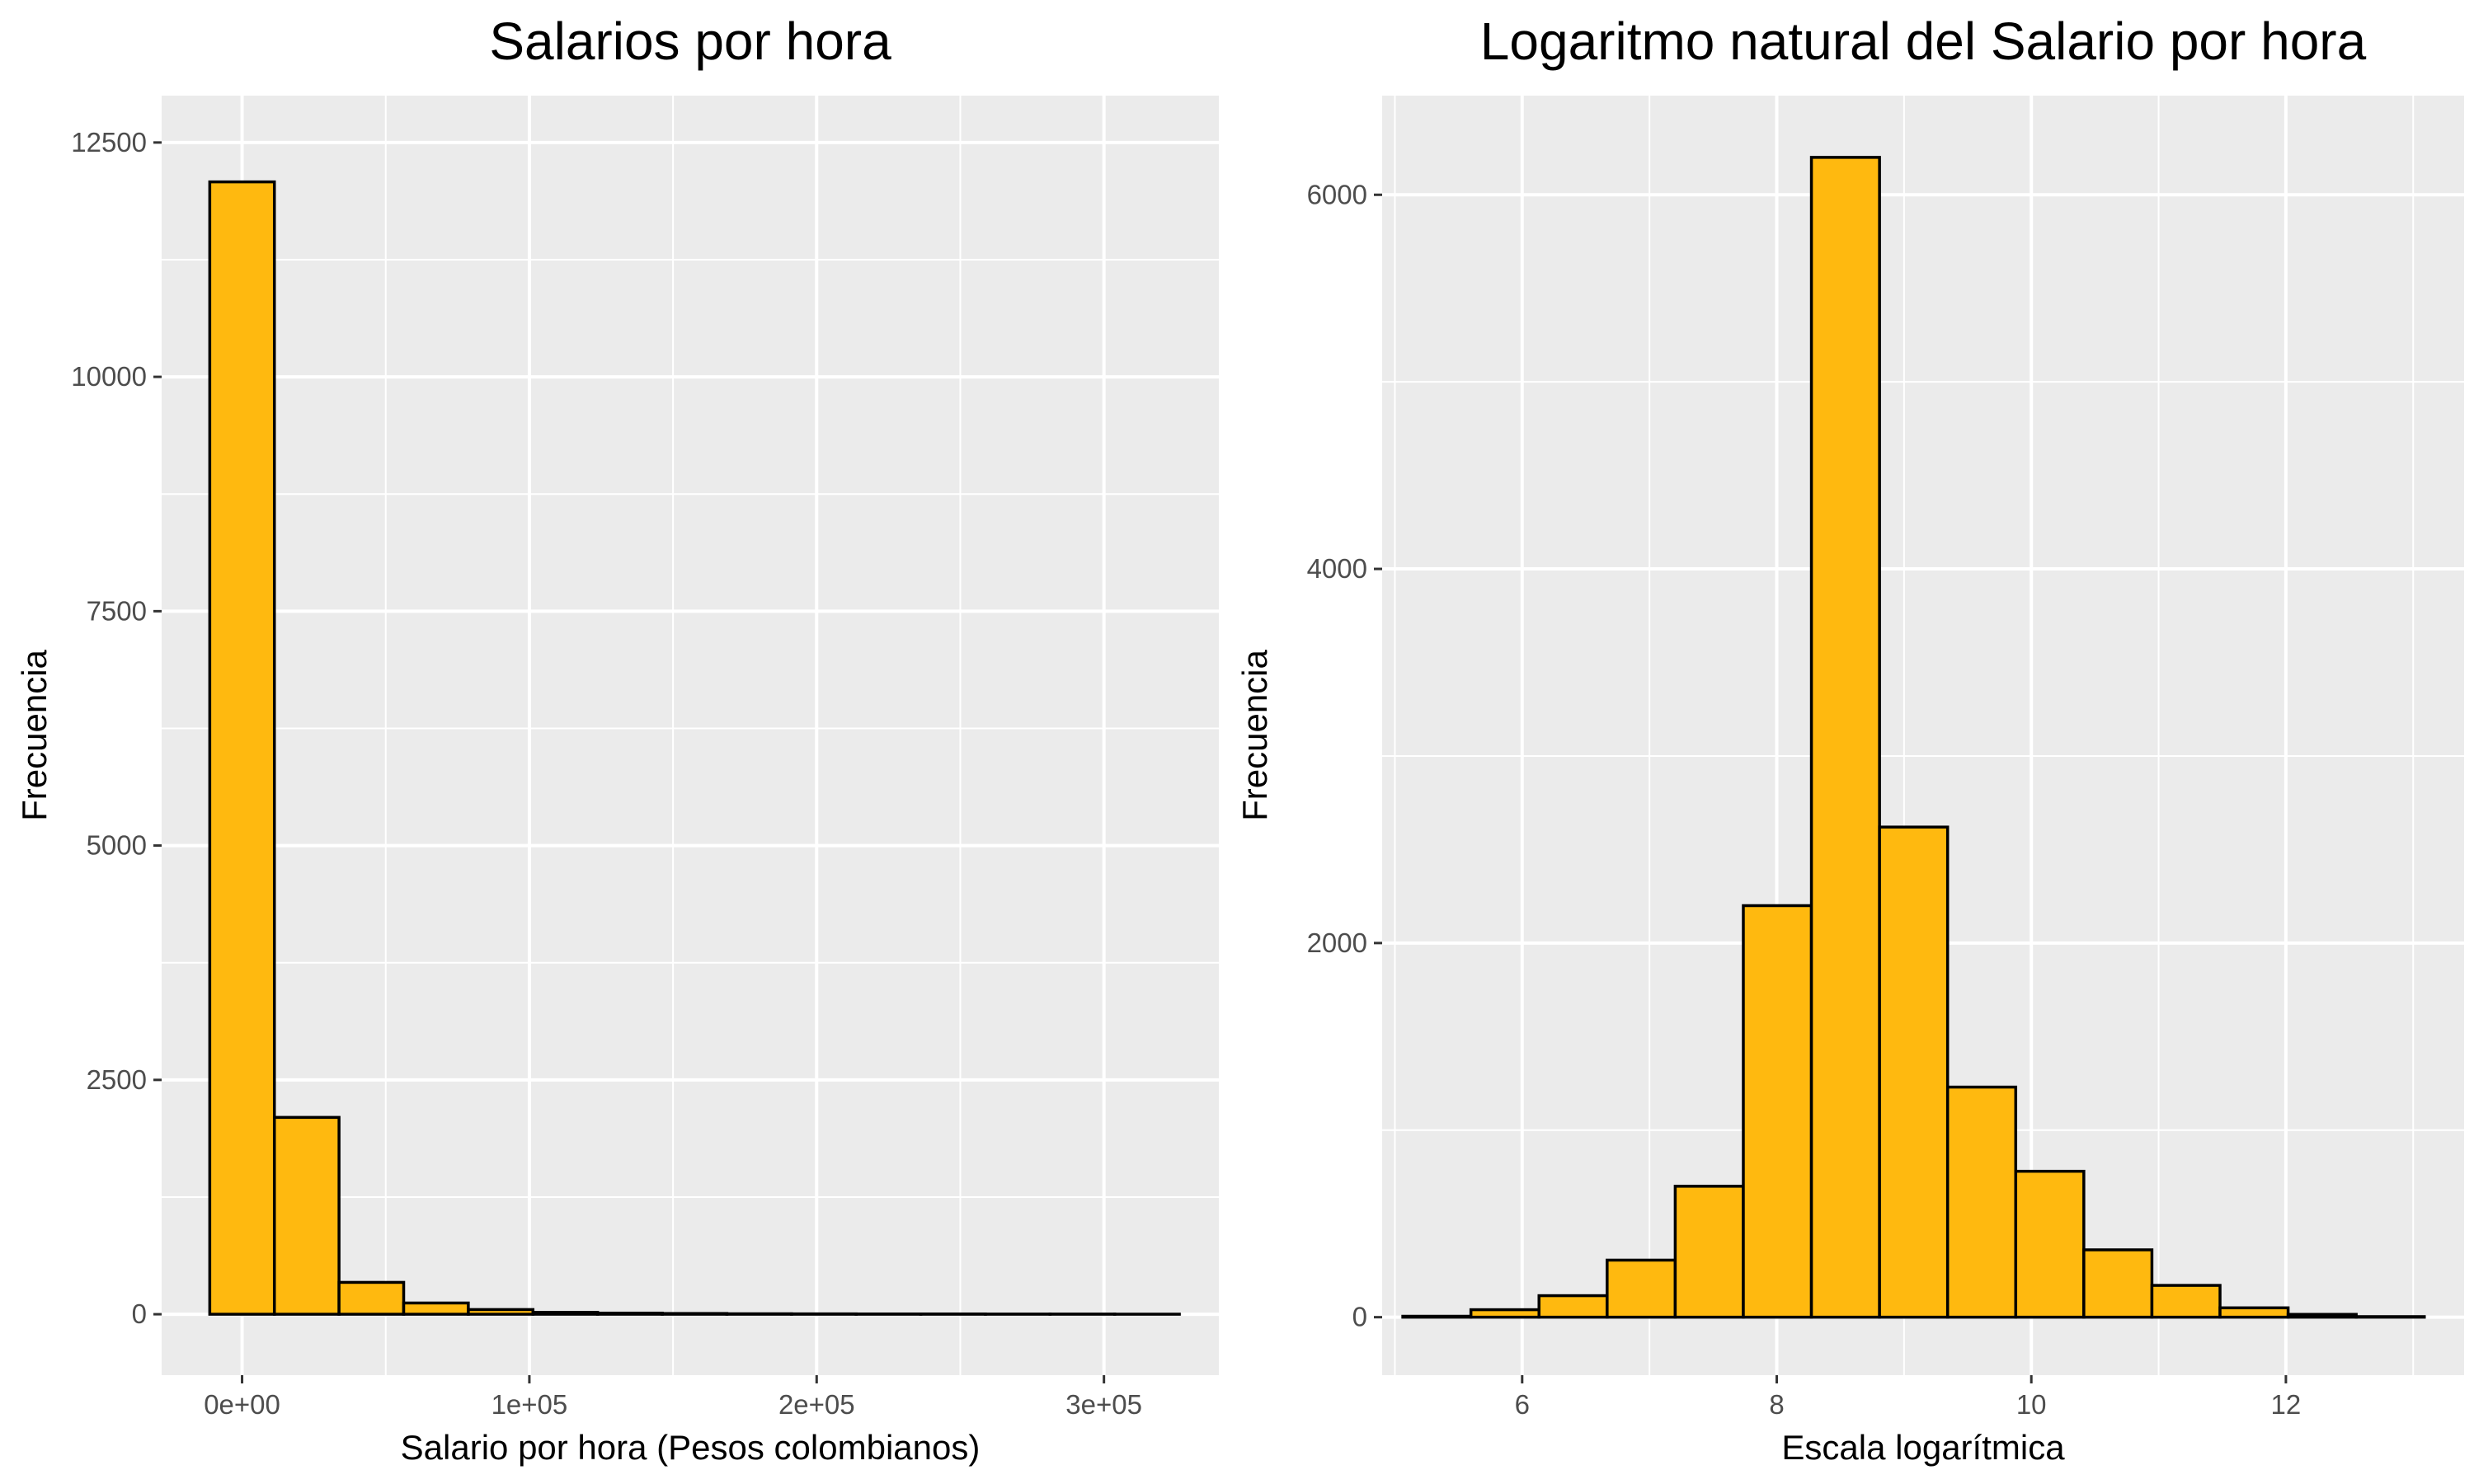 The width and height of the screenshot is (2474, 1484). I want to click on y-axis-ticks: 0 2000 4000 6000, so click(1344, 755).